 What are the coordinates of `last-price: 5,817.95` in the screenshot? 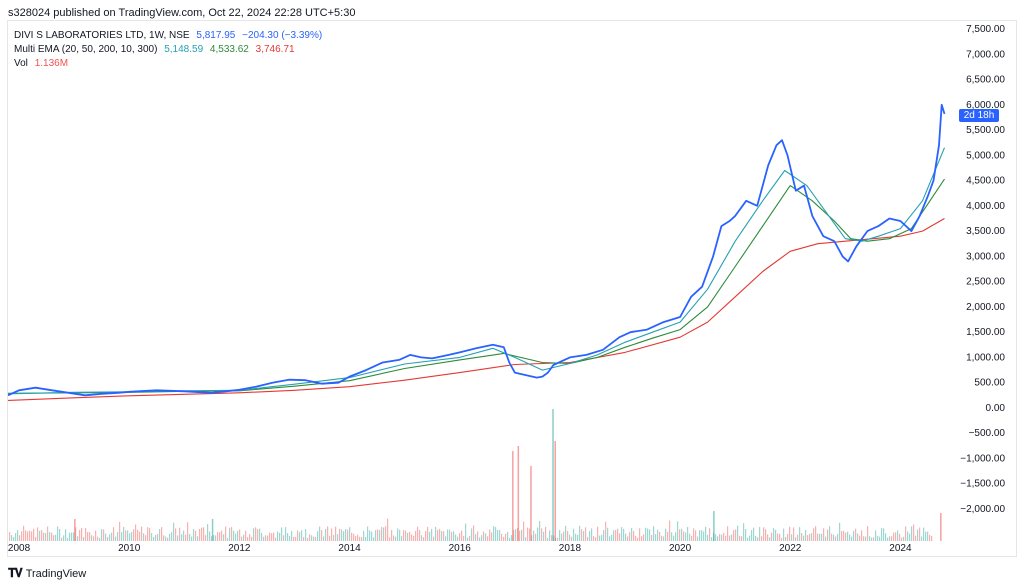 It's located at (216, 35).